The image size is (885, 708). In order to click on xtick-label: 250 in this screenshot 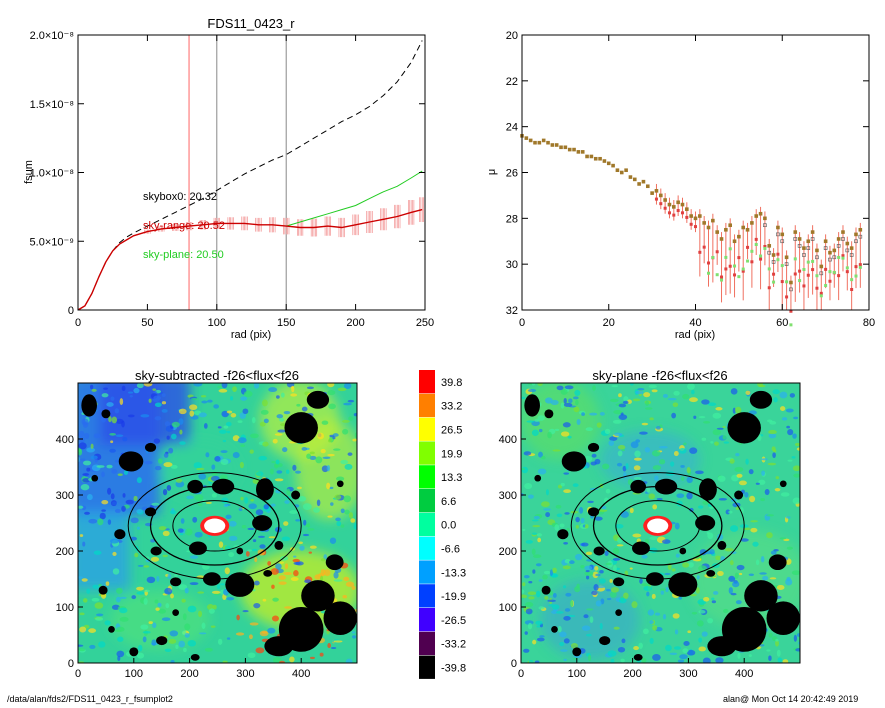, I will do `click(425, 323)`.